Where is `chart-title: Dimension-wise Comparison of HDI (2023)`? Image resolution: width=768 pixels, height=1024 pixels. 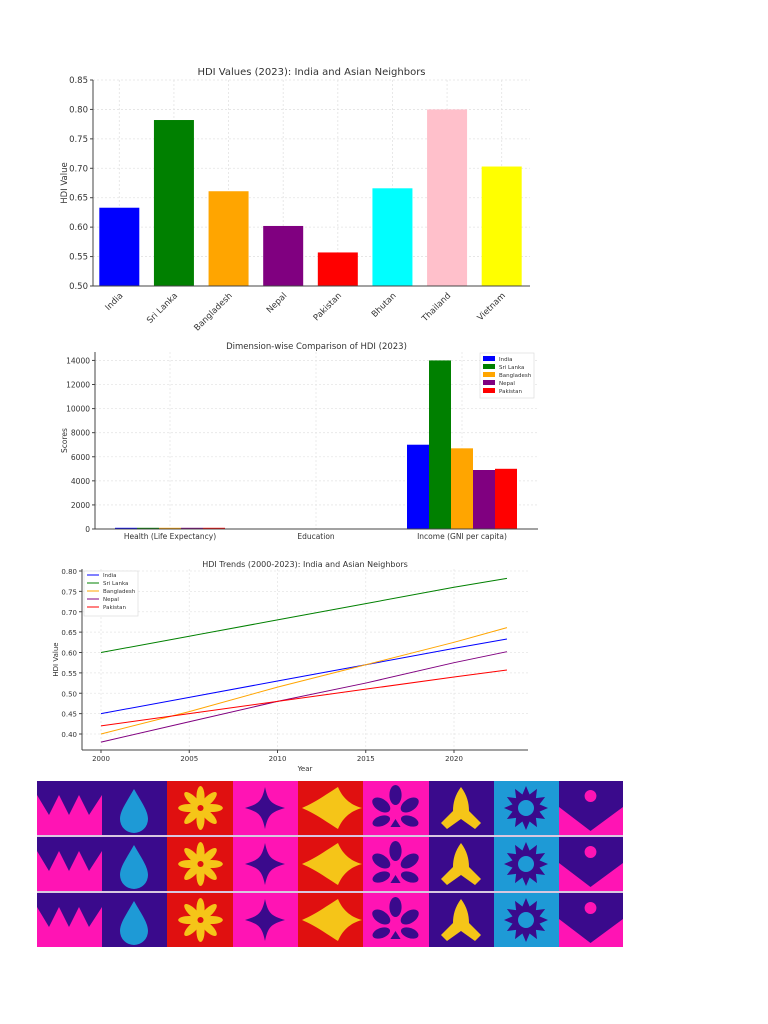
chart-title: Dimension-wise Comparison of HDI (2023) is located at coordinates (316, 347).